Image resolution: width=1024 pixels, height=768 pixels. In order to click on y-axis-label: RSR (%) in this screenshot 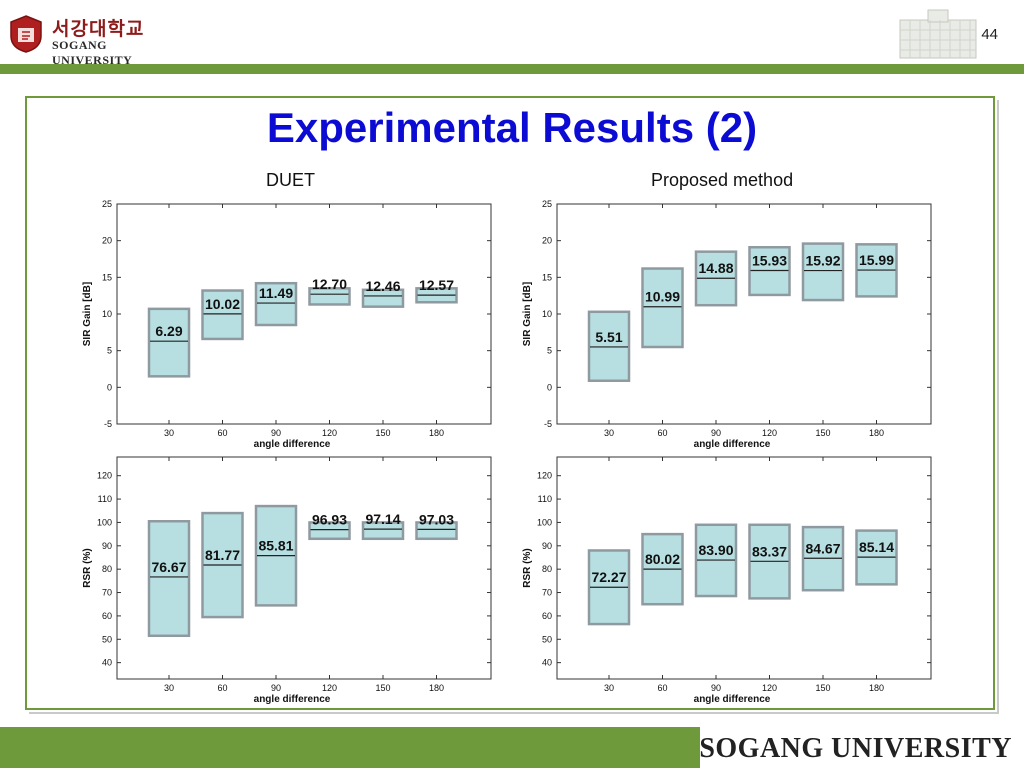, I will do `click(527, 567)`.